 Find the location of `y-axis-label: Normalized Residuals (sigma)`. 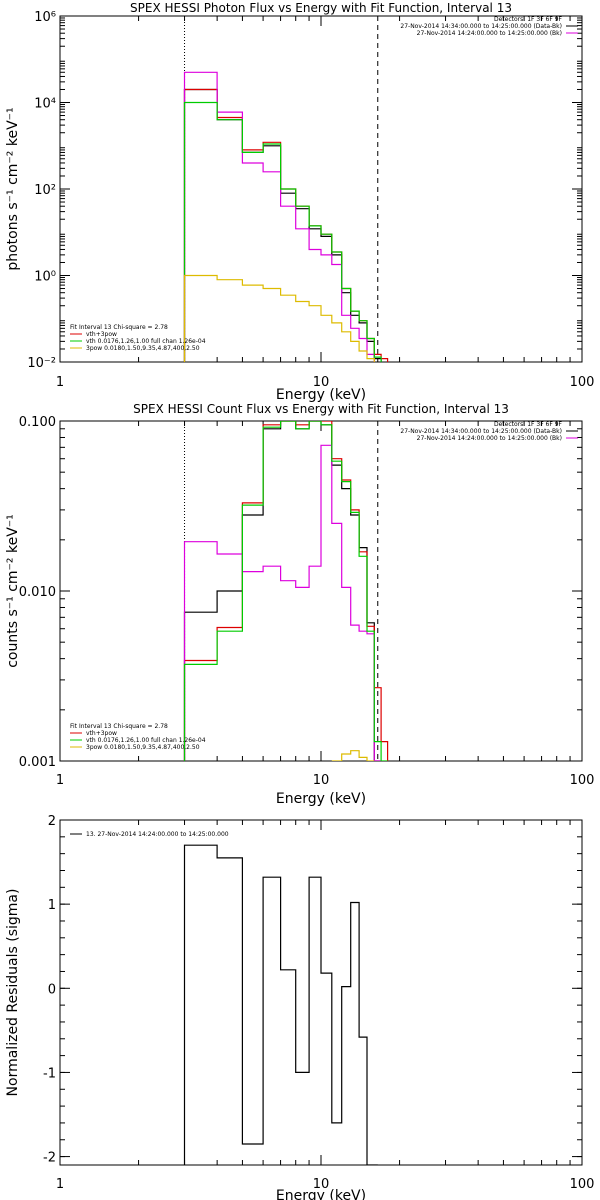

y-axis-label: Normalized Residuals (sigma) is located at coordinates (13, 993).